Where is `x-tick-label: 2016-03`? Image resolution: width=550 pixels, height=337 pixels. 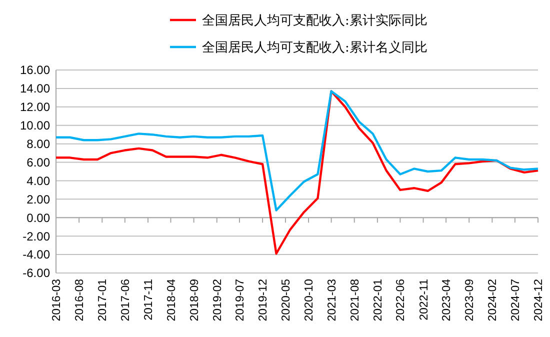
x-tick-label: 2016-03 is located at coordinates (57, 300).